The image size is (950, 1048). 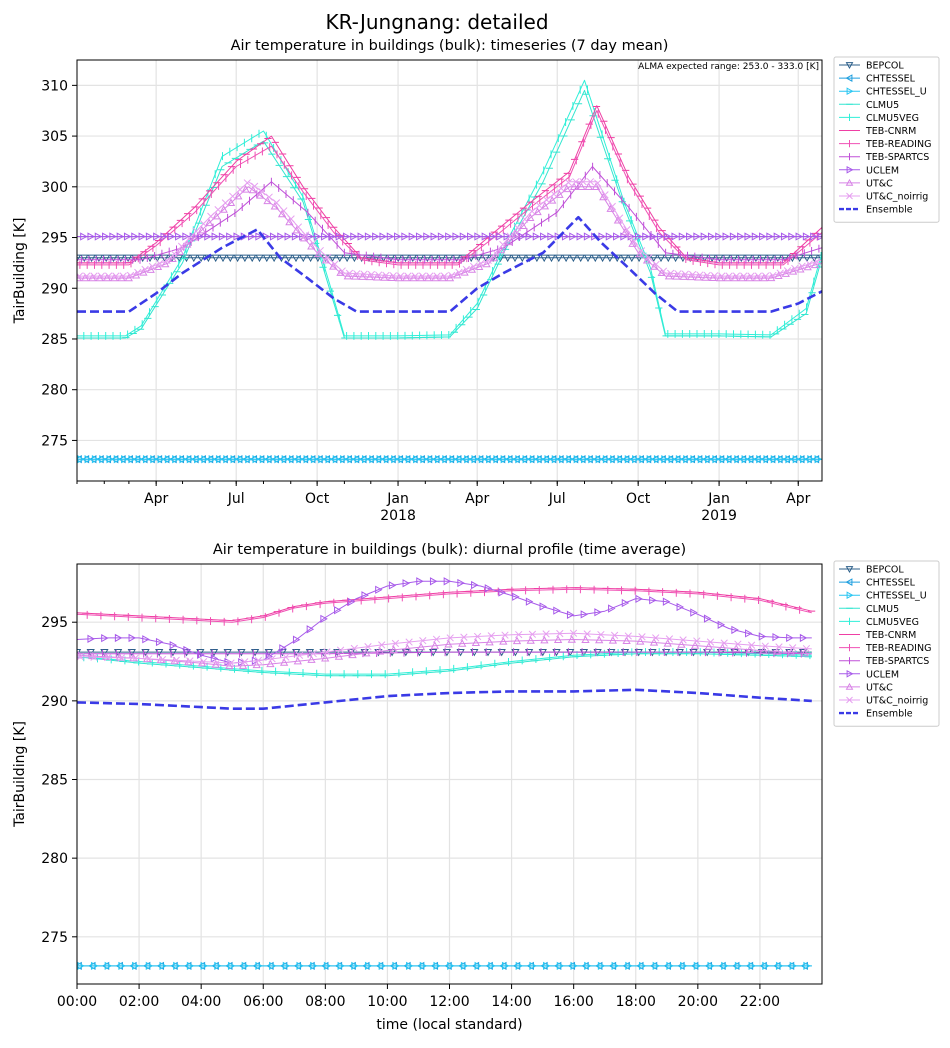 What do you see at coordinates (54, 188) in the screenshot?
I see `y-tick-label: 300` at bounding box center [54, 188].